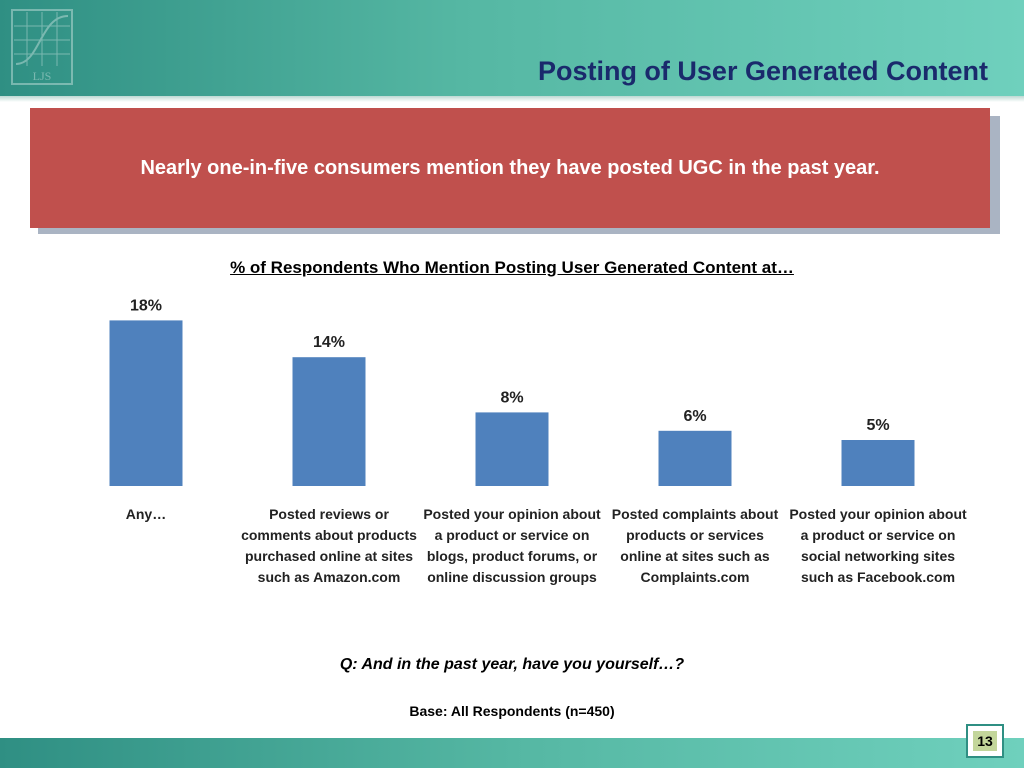  Describe the element at coordinates (512, 48) in the screenshot. I see `header-bar` at that location.